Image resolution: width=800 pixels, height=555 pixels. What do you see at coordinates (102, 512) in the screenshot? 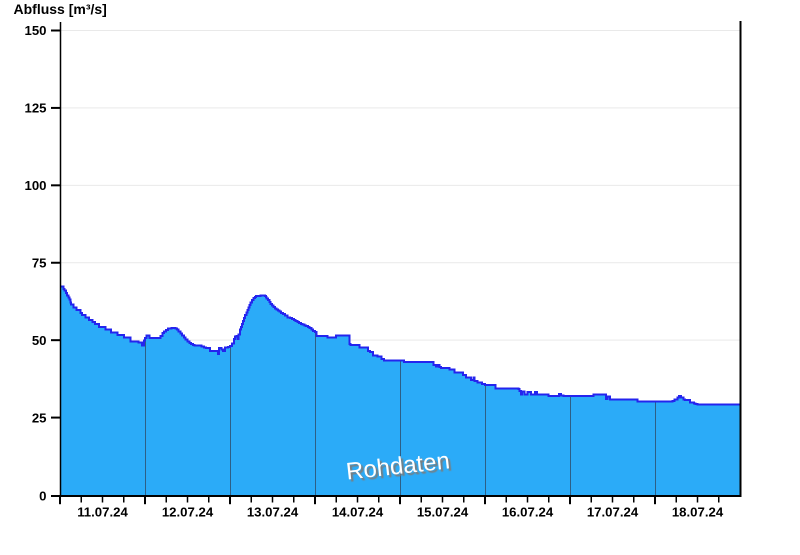
I see `svg-text: 11.07.24` at bounding box center [102, 512].